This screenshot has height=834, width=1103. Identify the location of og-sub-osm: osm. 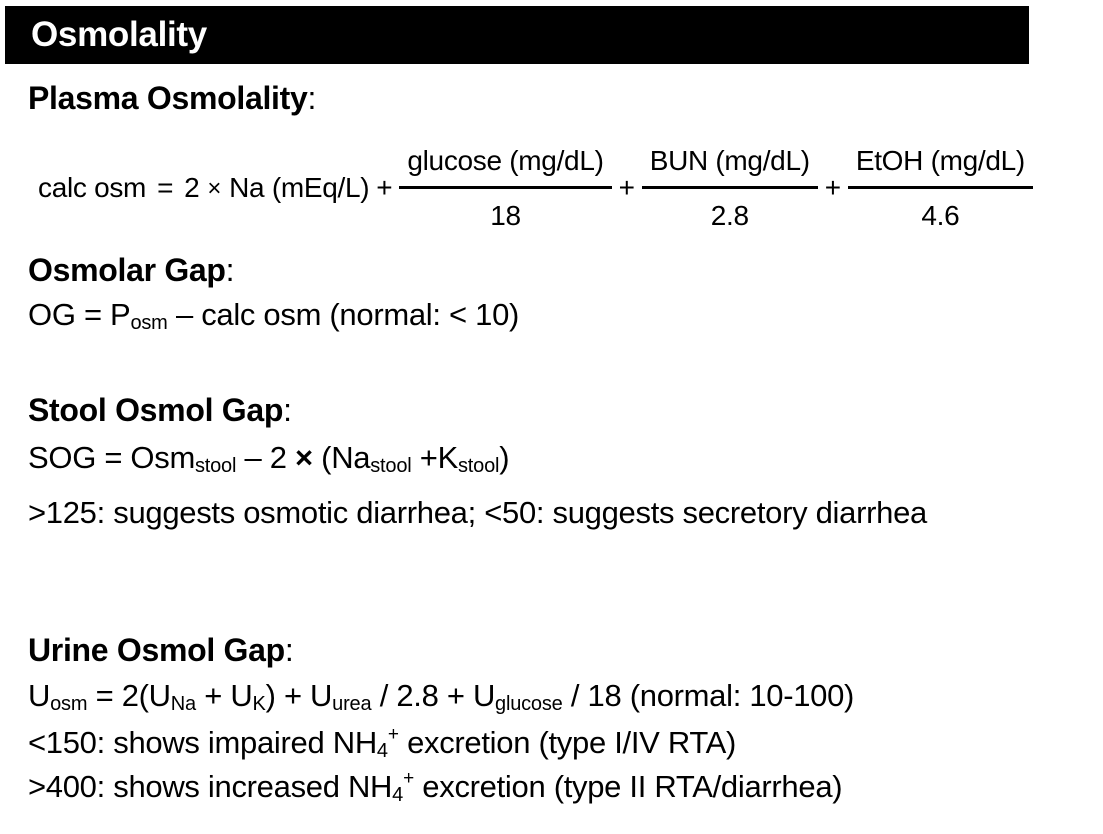
(149, 323).